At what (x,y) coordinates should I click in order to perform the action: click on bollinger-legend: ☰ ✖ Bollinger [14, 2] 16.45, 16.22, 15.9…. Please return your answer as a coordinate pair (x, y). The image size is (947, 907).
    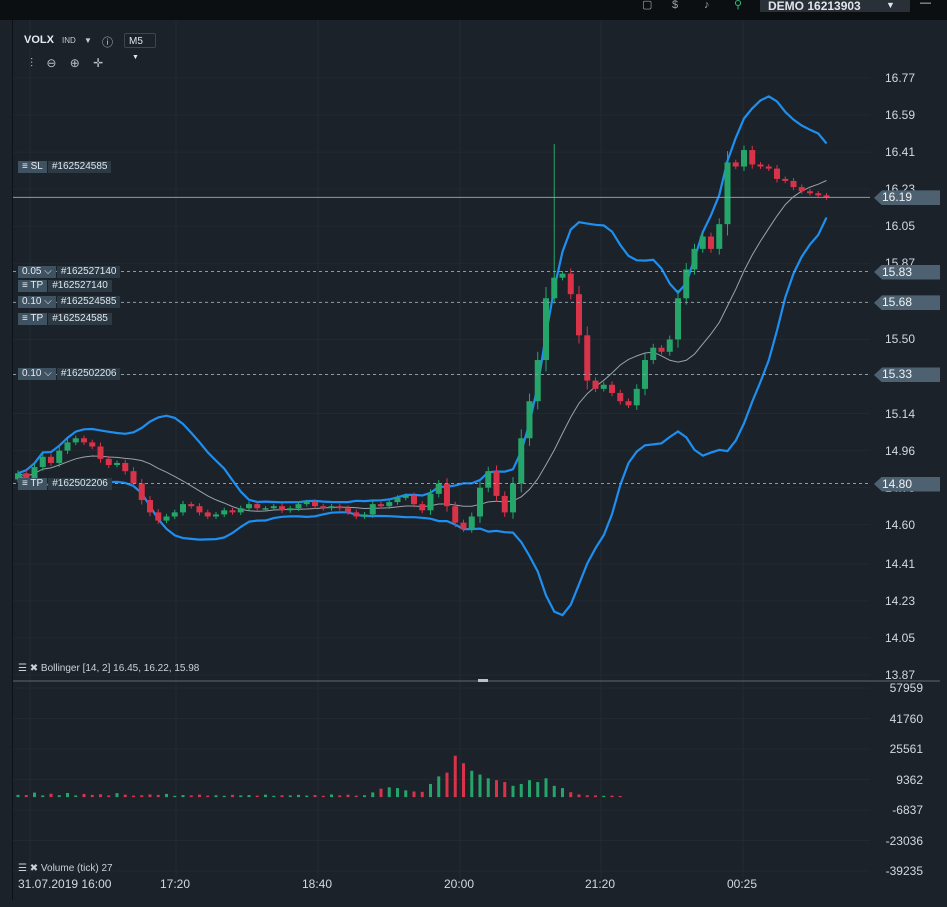
    Looking at the image, I should click on (108, 668).